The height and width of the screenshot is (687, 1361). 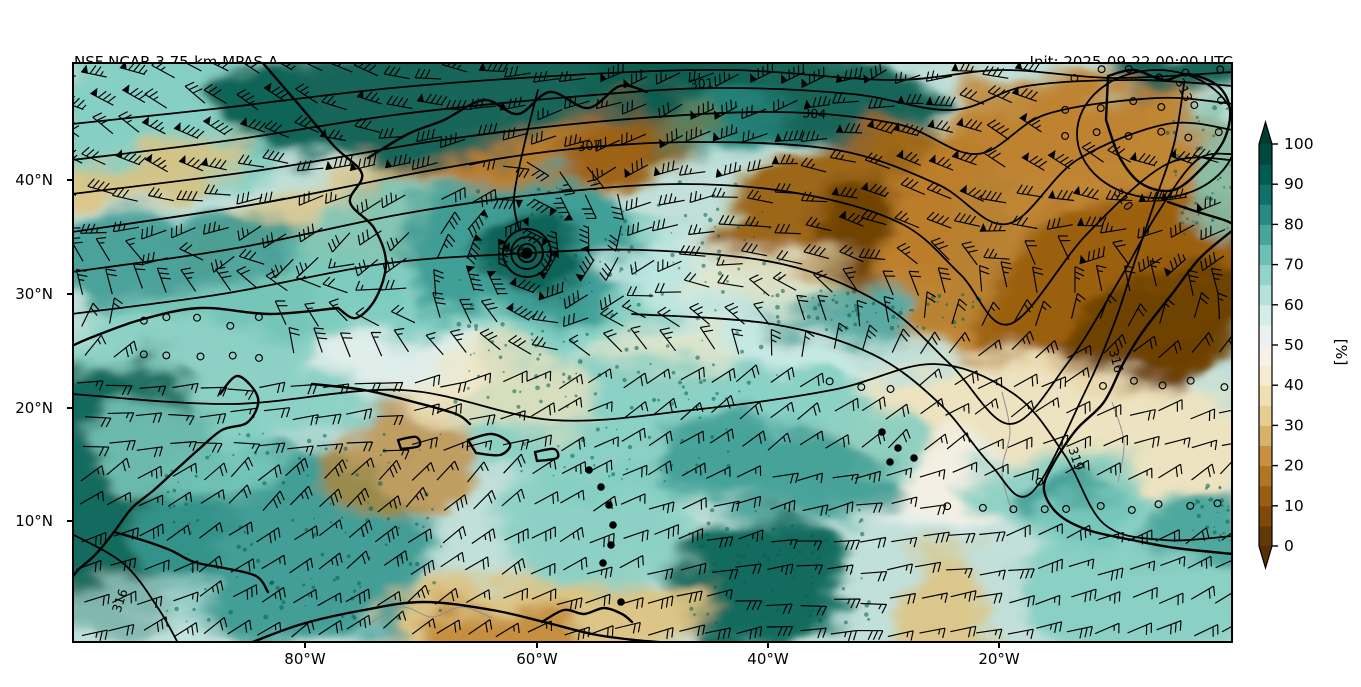 I want to click on contour-label: 316, so click(x=120, y=600).